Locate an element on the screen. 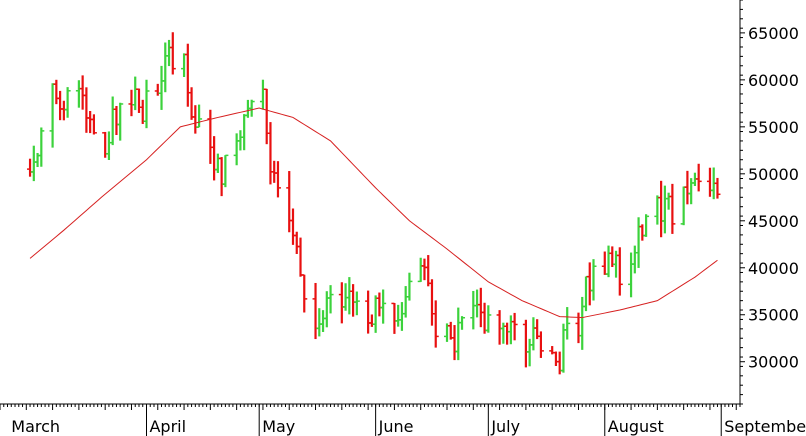  y-tick-label: 65000 is located at coordinates (773, 33).